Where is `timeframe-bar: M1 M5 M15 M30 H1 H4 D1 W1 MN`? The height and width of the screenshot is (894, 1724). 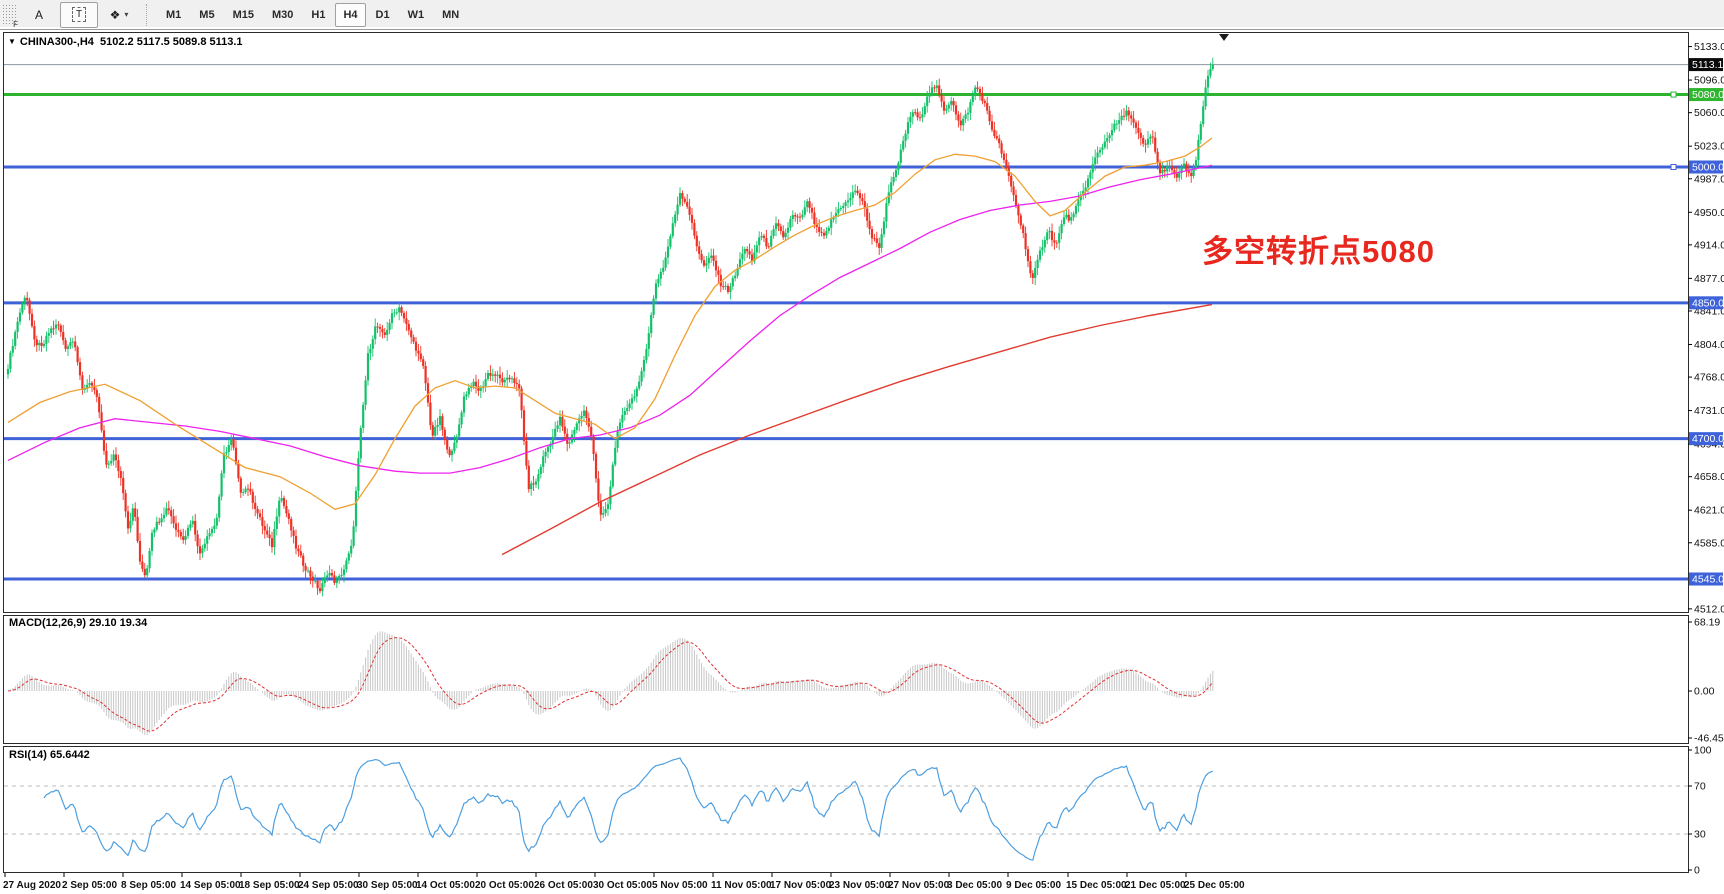 timeframe-bar: M1 M5 M15 M30 H1 H4 D1 W1 MN is located at coordinates (312, 14).